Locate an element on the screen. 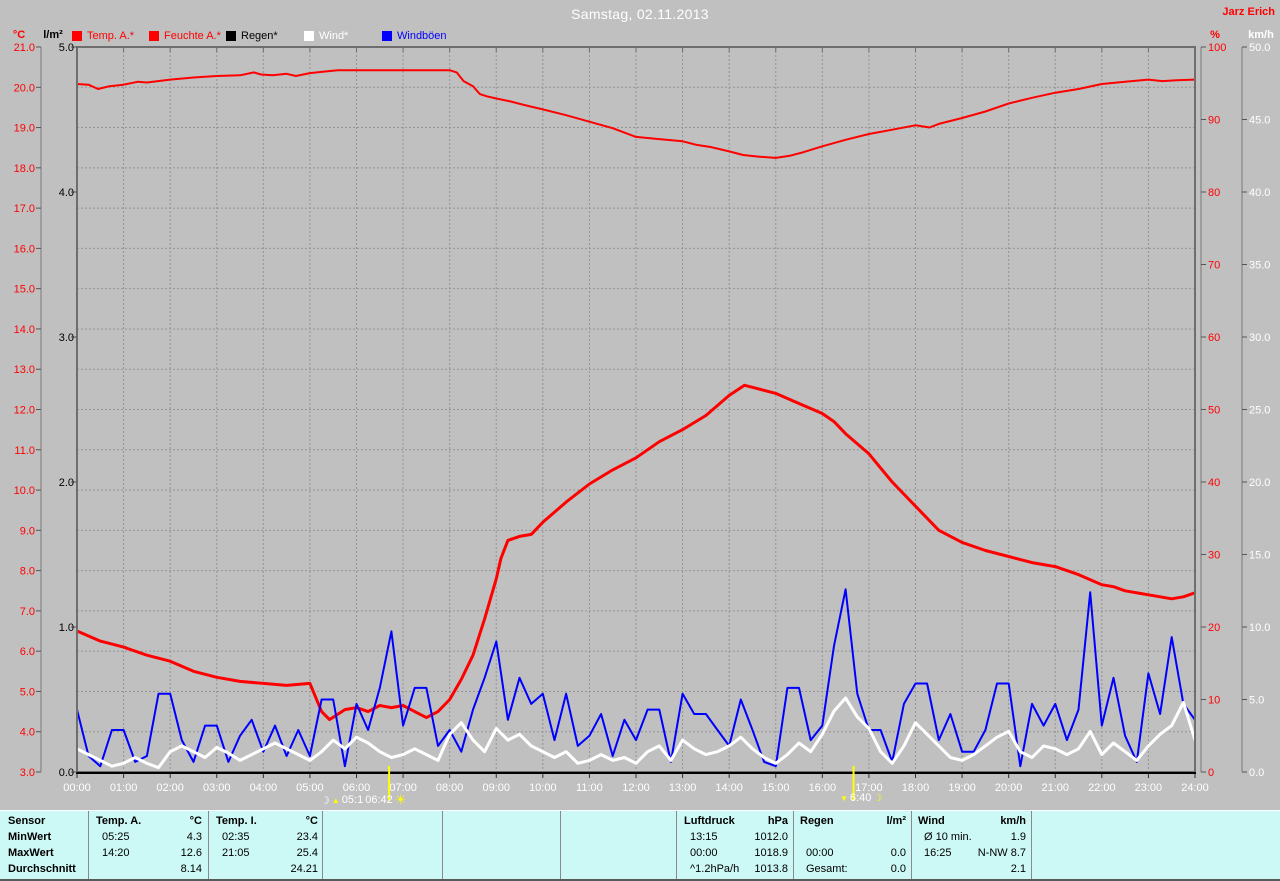 The image size is (1280, 881). min-value: 1012.0 is located at coordinates (771, 837).